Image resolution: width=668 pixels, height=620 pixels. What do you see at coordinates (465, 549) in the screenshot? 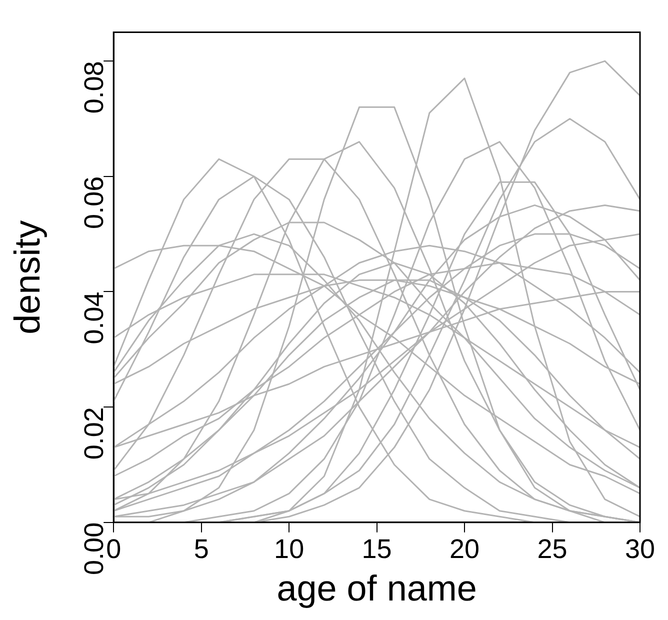
I see `x-tick-label: 20` at bounding box center [465, 549].